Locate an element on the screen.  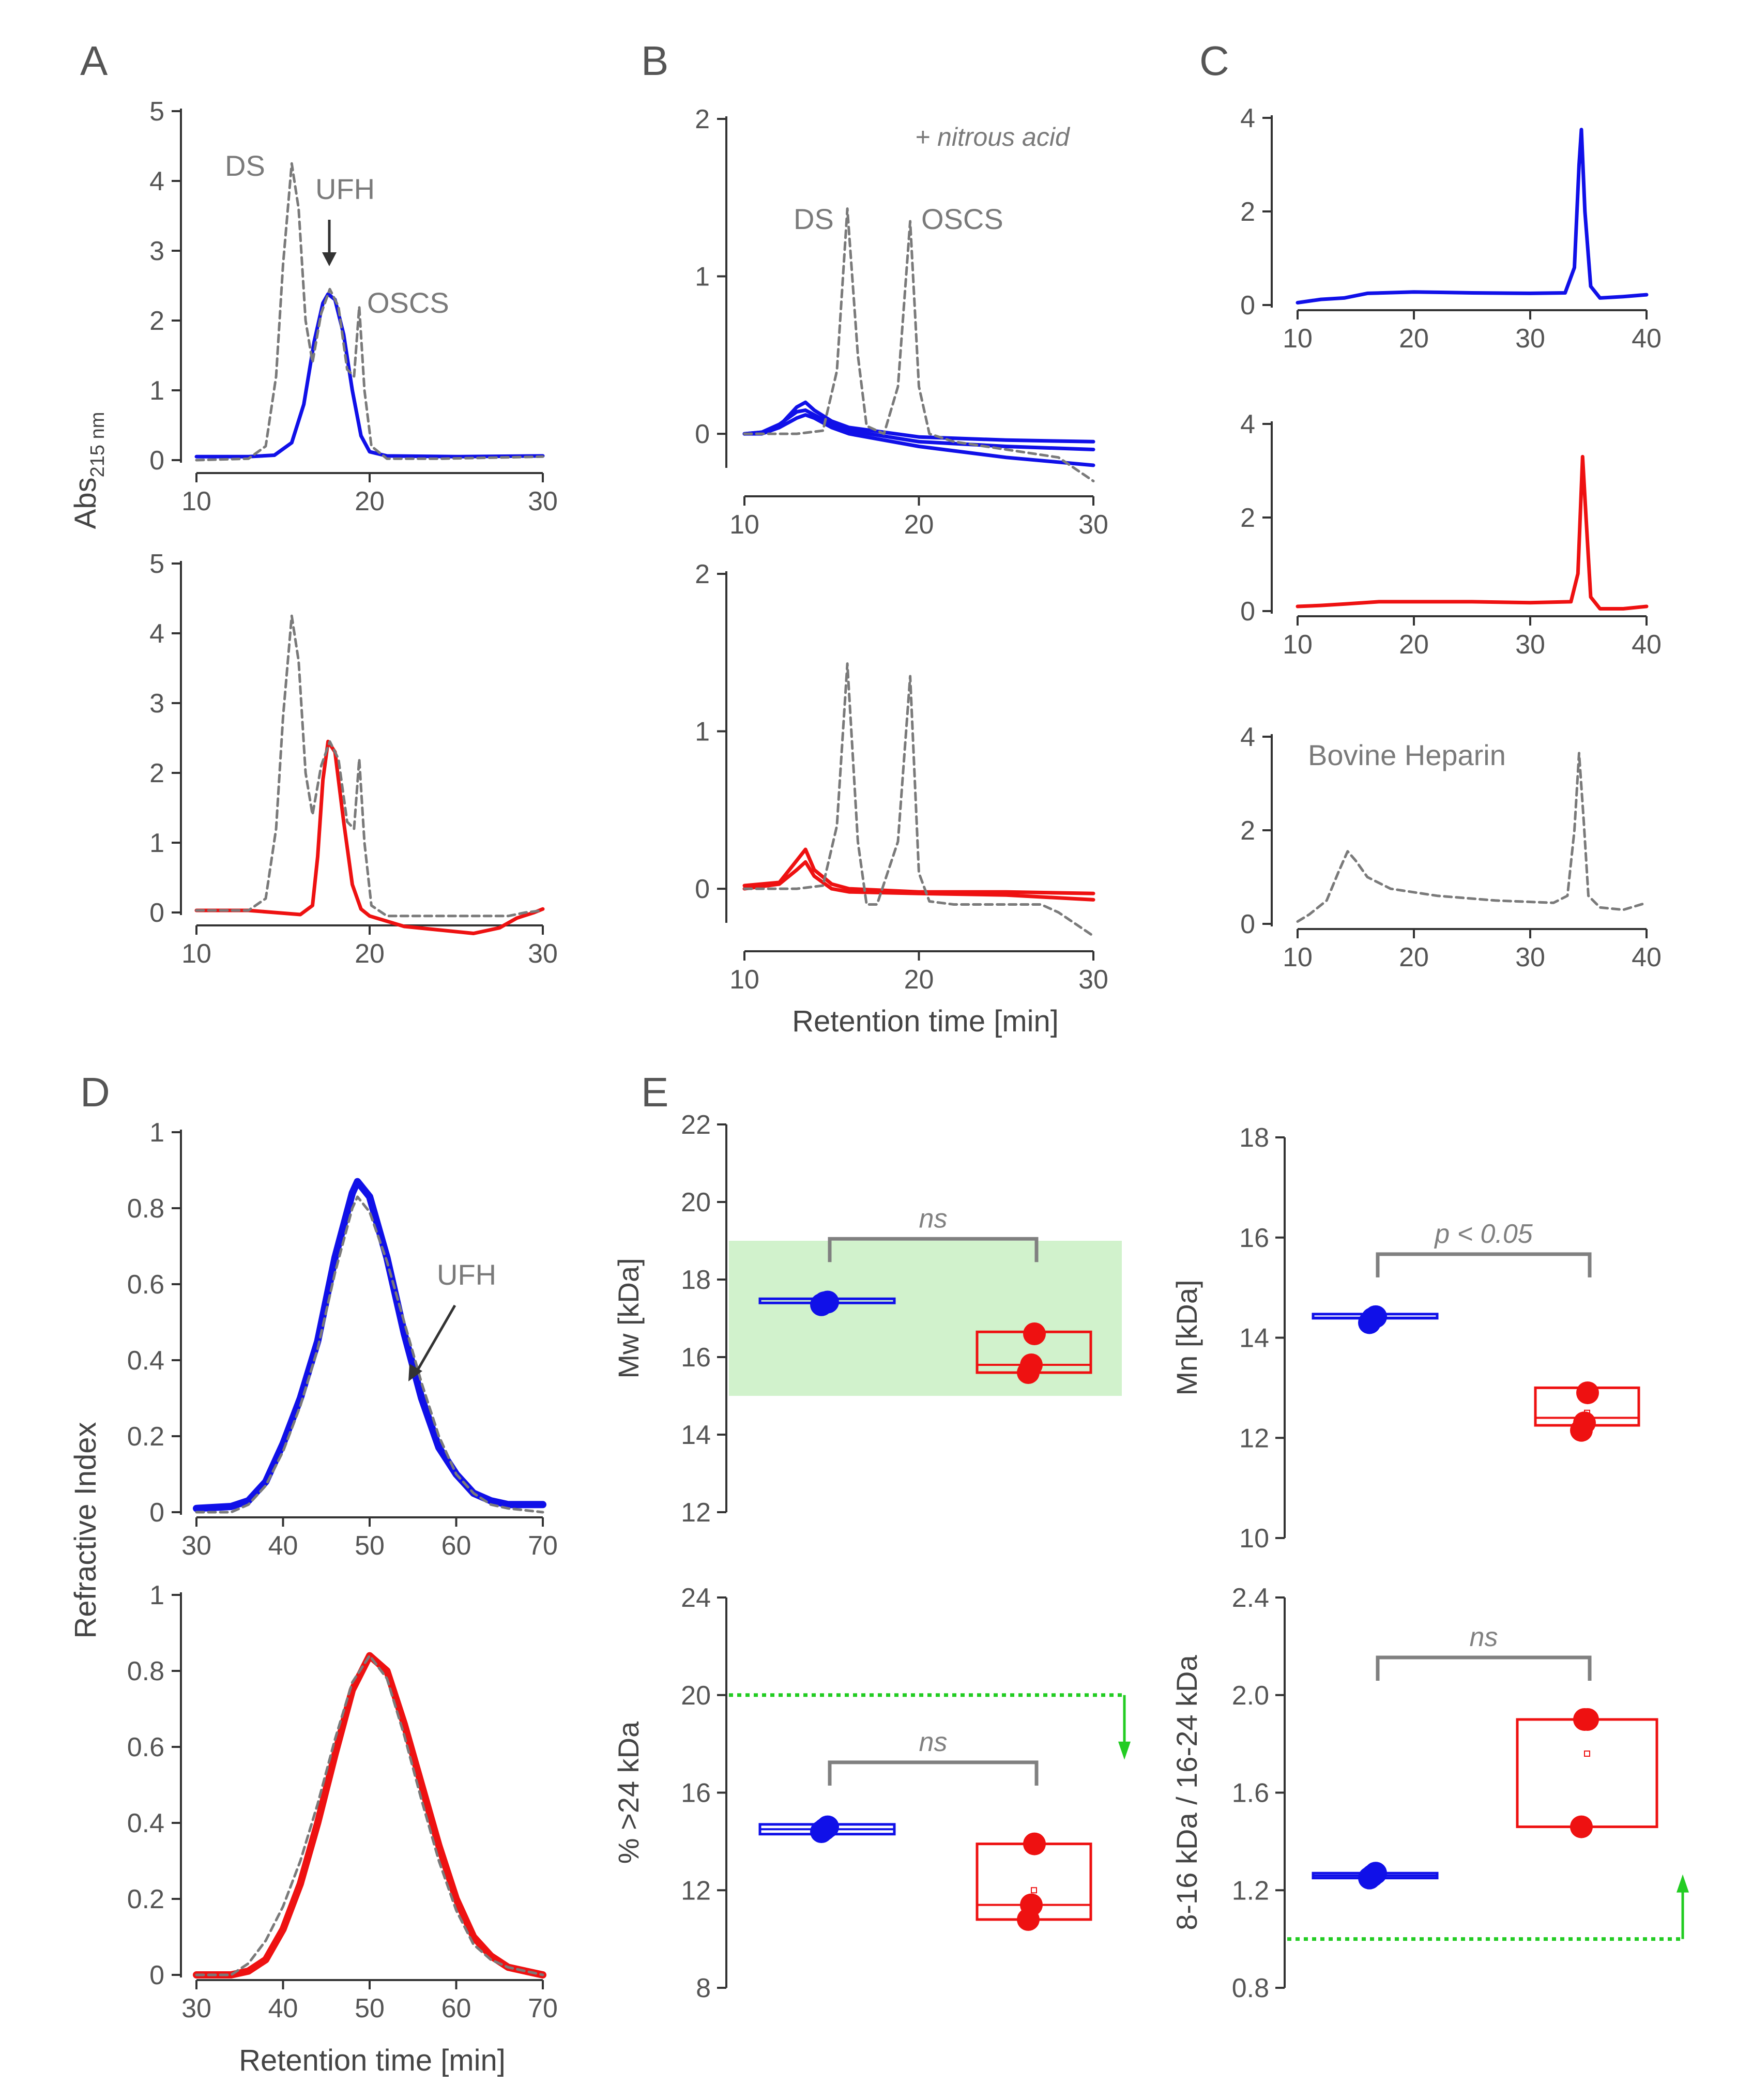
y-axis-label: Mw [kDa] is located at coordinates (628, 1318).